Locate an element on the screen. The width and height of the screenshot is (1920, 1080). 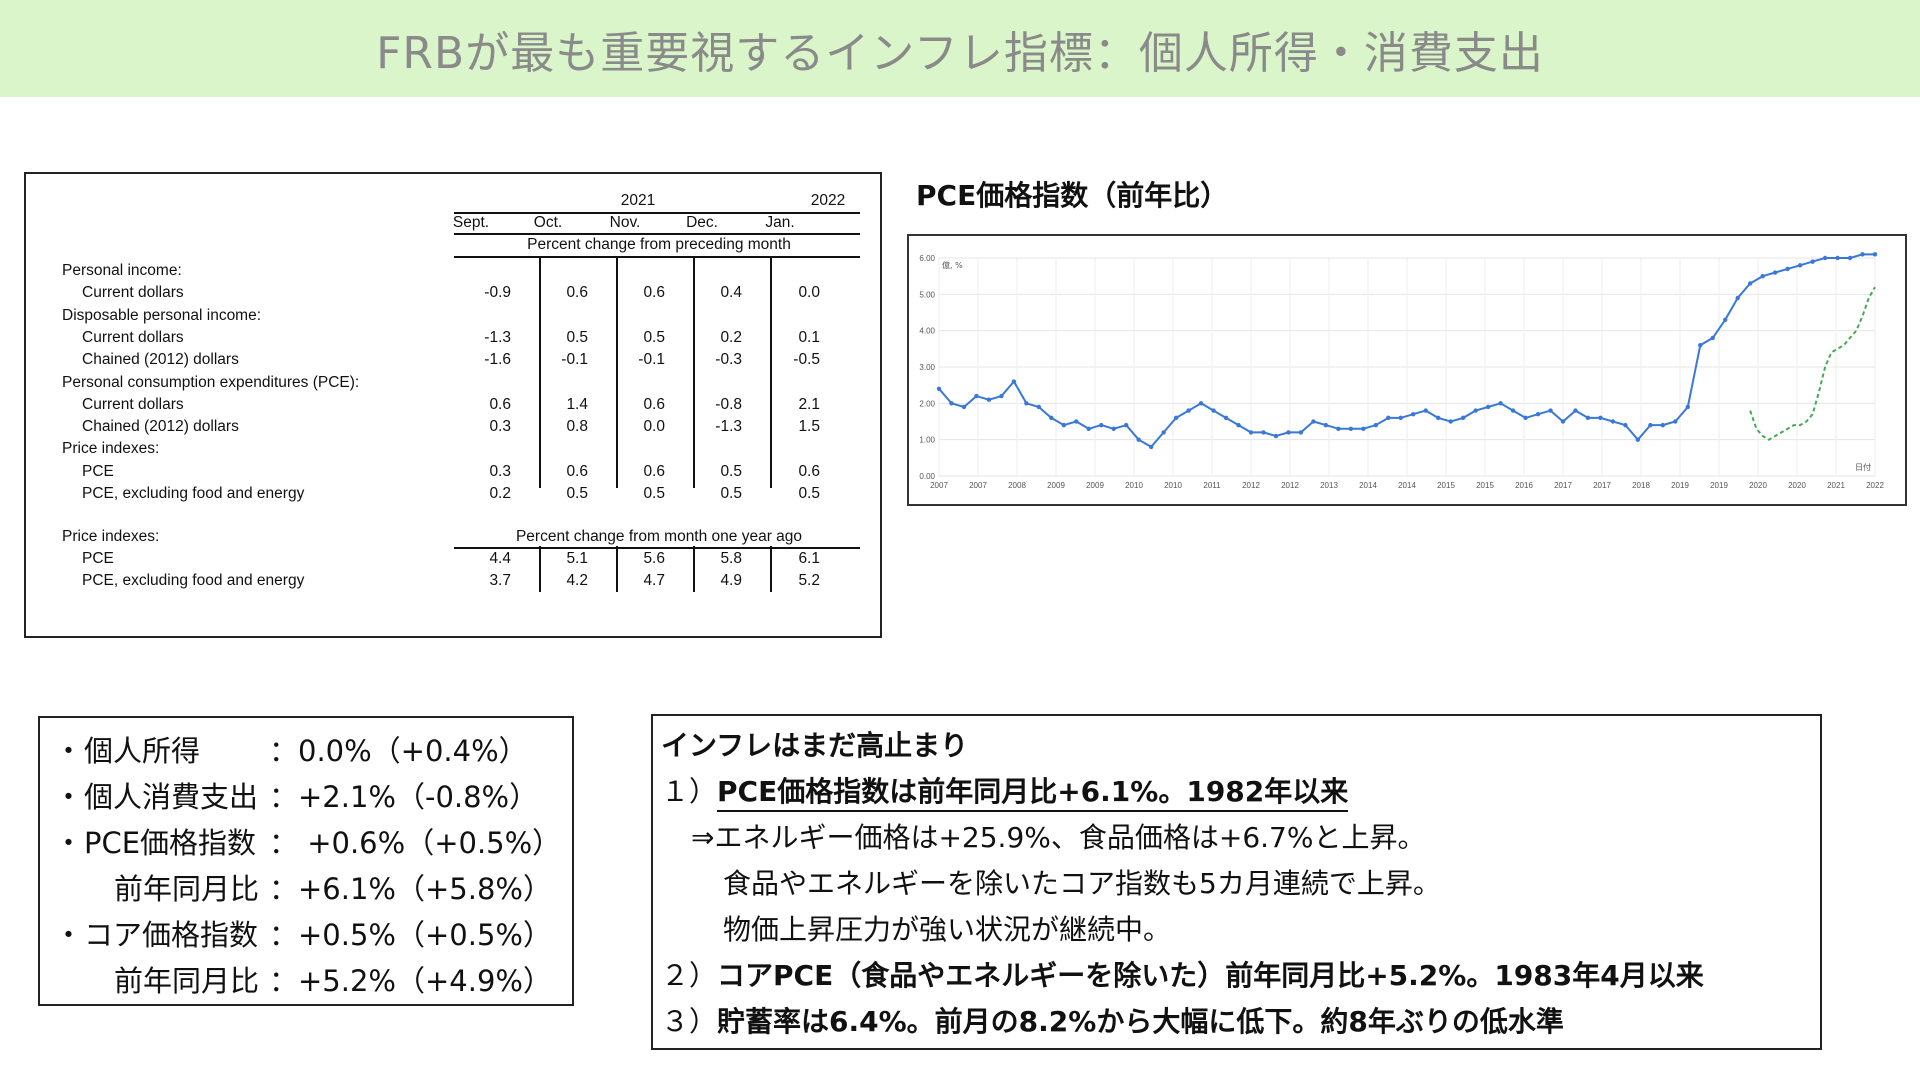
cell-value: 5.1 is located at coordinates (577, 558).